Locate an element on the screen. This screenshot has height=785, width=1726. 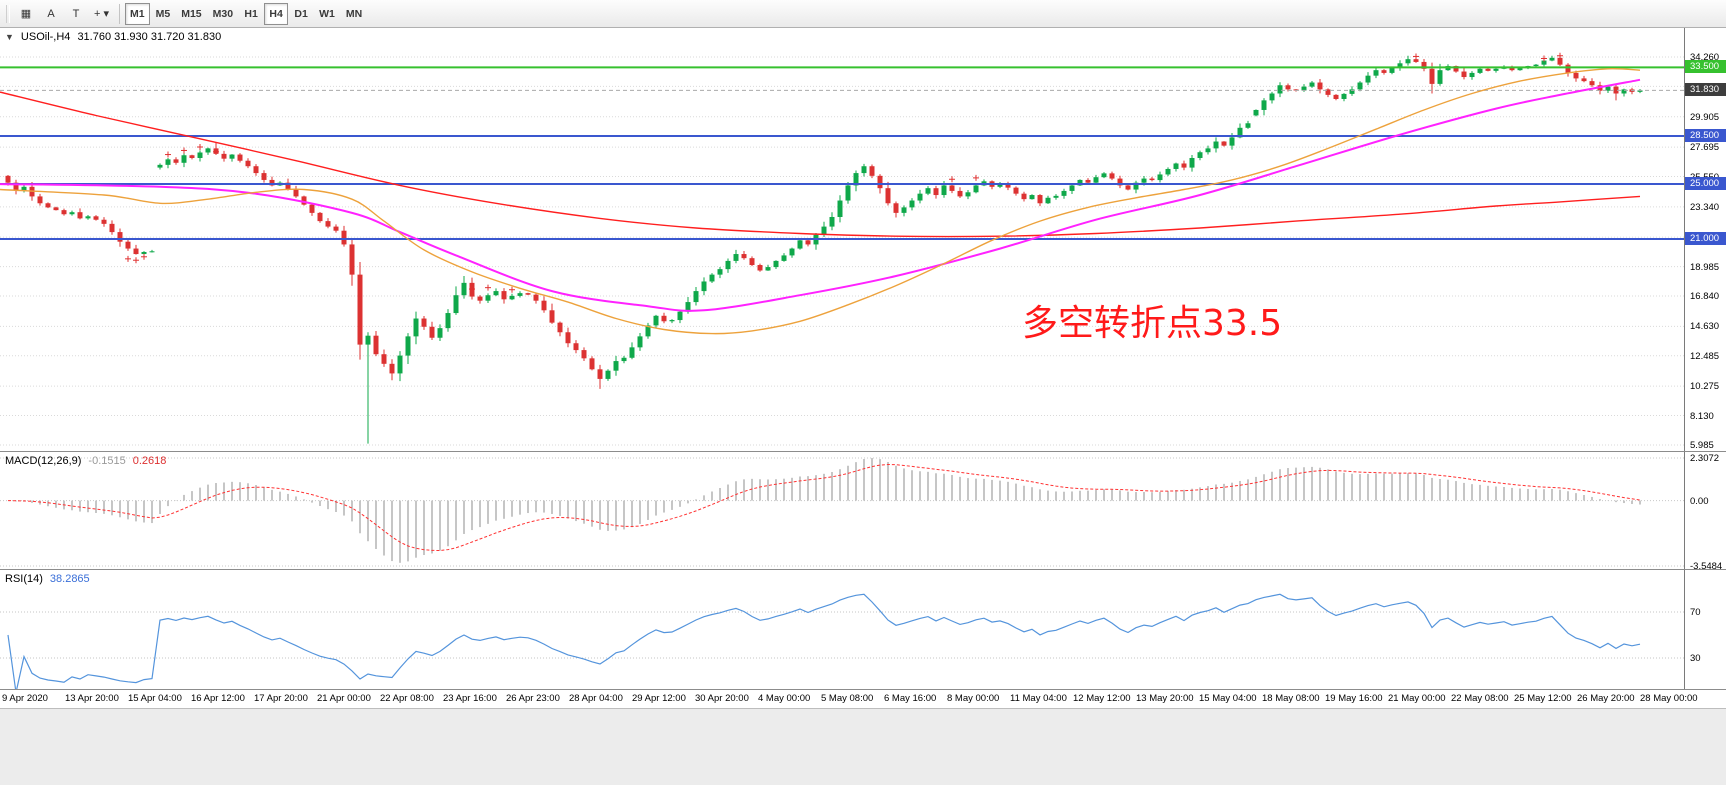
macd-surface is located at coordinates (842, 511).